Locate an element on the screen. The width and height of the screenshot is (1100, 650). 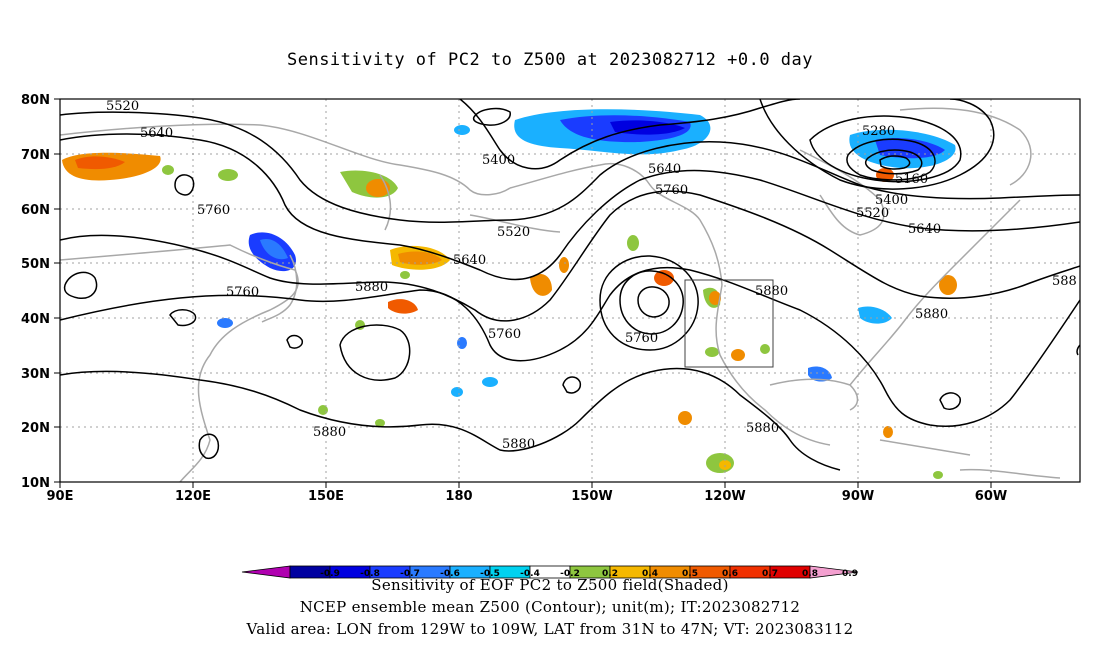
shade-aleutian-orange is located at coordinates (541, 285).